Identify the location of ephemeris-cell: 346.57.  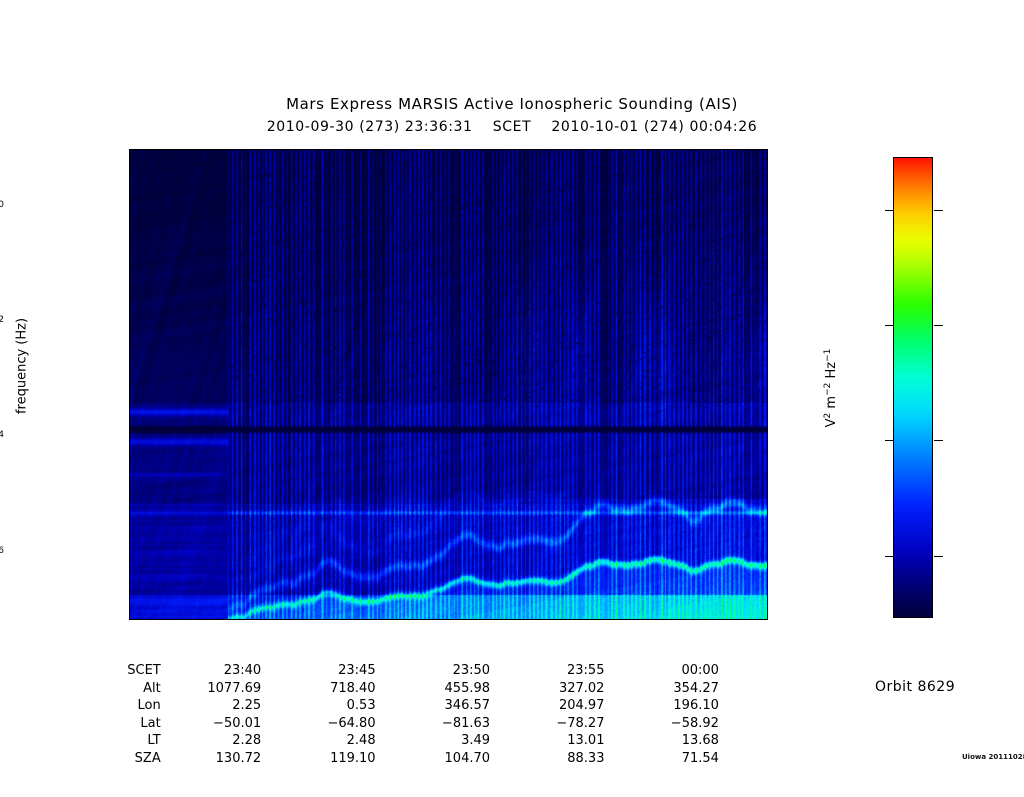
(467, 705).